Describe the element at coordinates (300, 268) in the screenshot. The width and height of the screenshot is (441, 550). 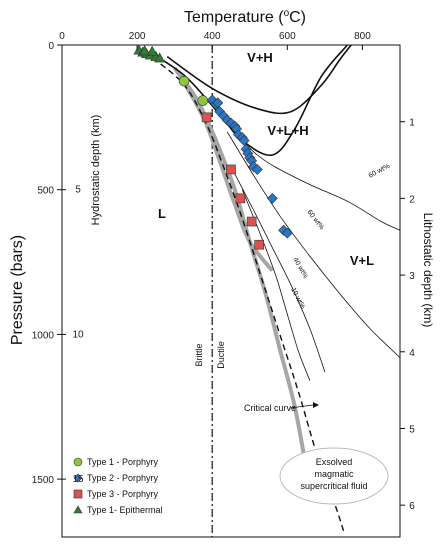
I see `isopleth-label-40: 40 wt%` at that location.